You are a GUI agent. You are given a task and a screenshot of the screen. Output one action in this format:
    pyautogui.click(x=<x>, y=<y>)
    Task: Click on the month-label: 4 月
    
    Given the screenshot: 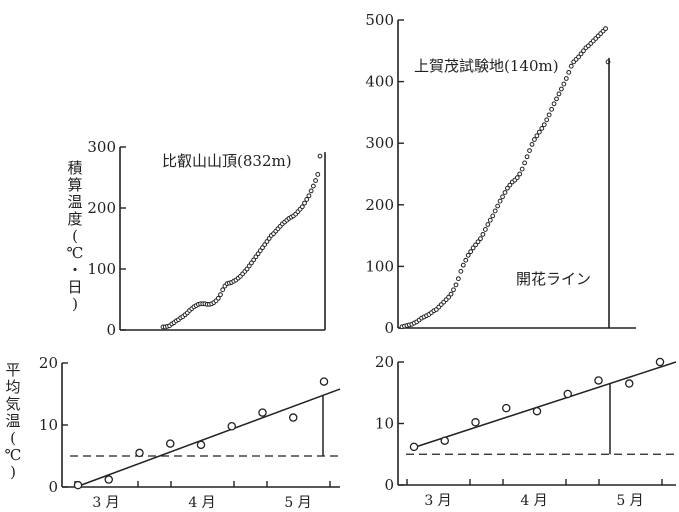 What is the action you would take?
    pyautogui.click(x=201, y=503)
    